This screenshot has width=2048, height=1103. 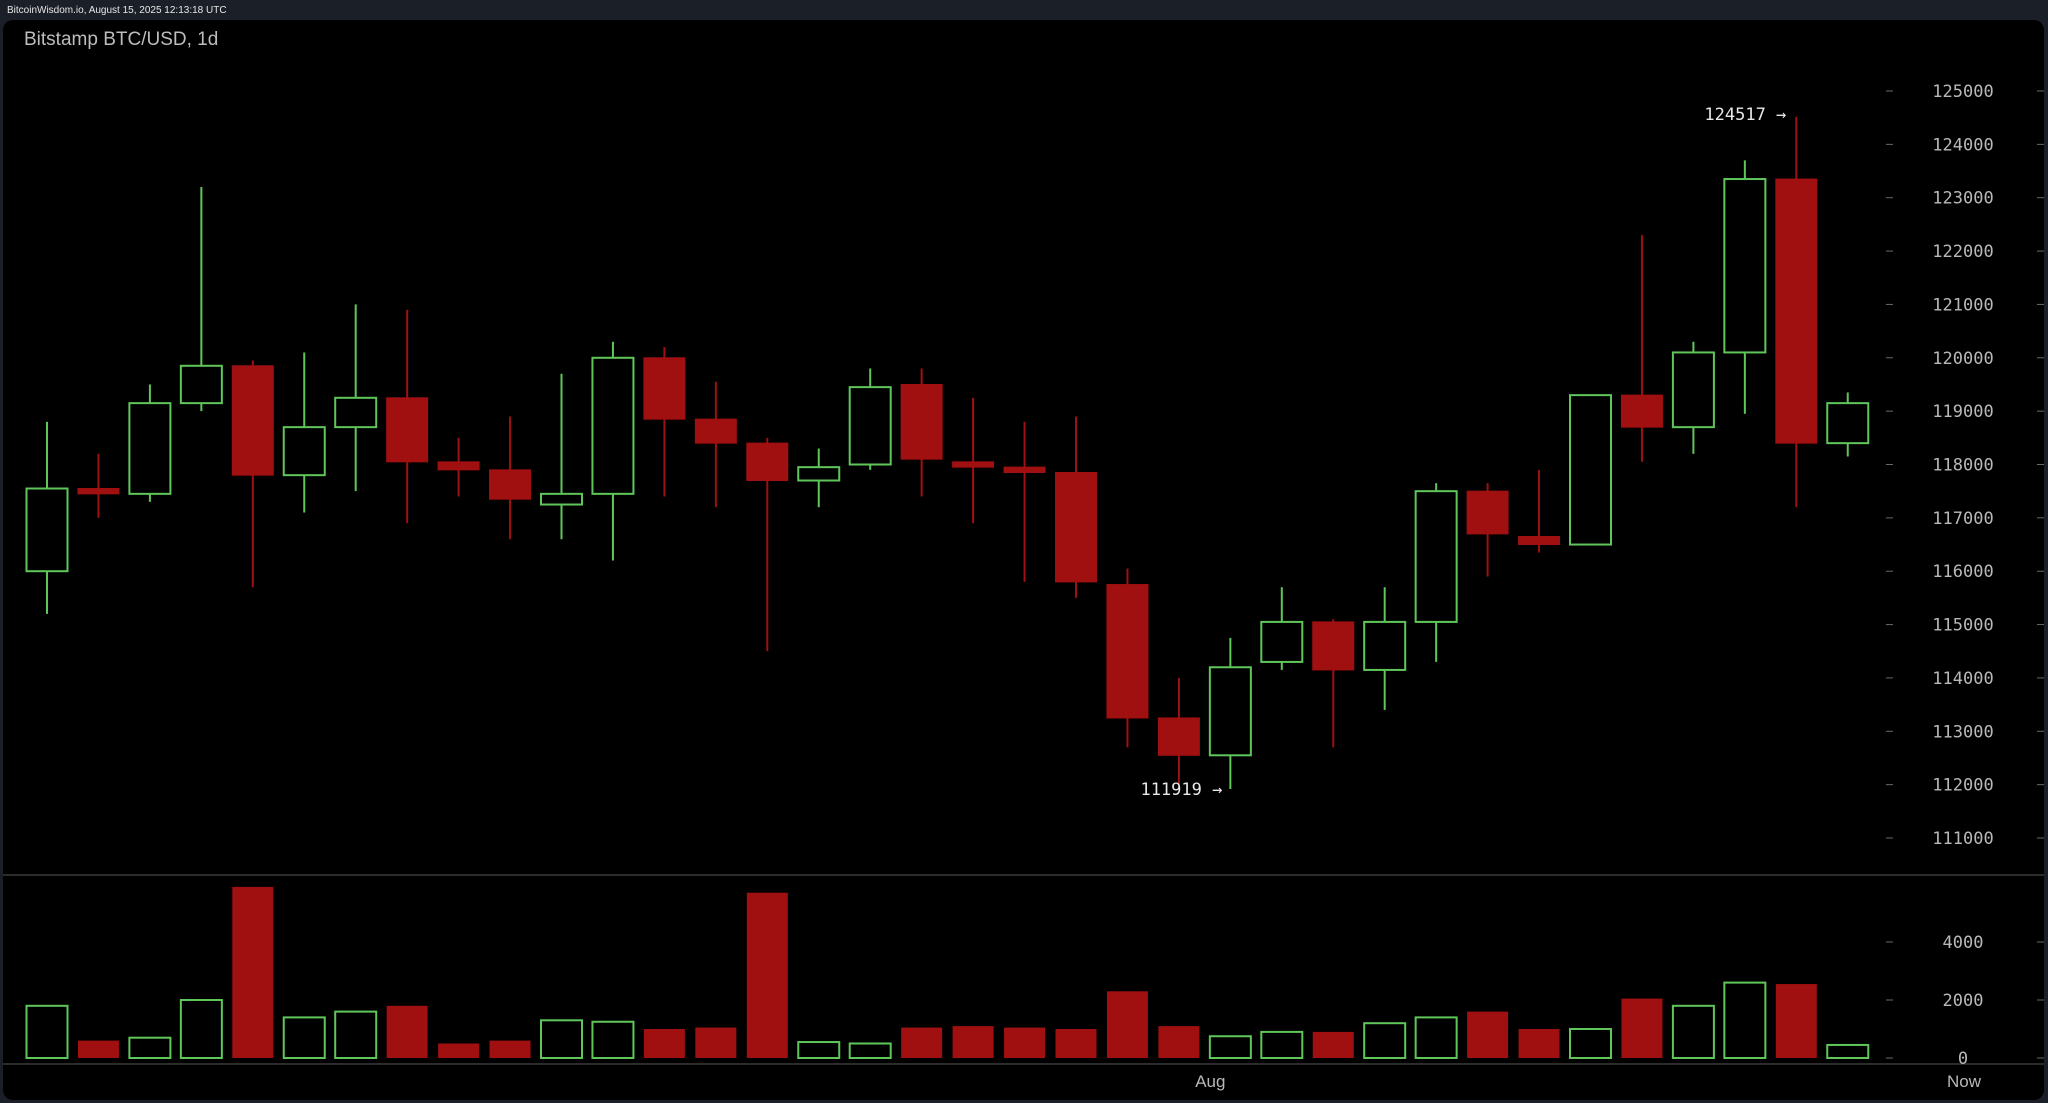 I want to click on price-axis-label: 122000, so click(x=1962, y=252).